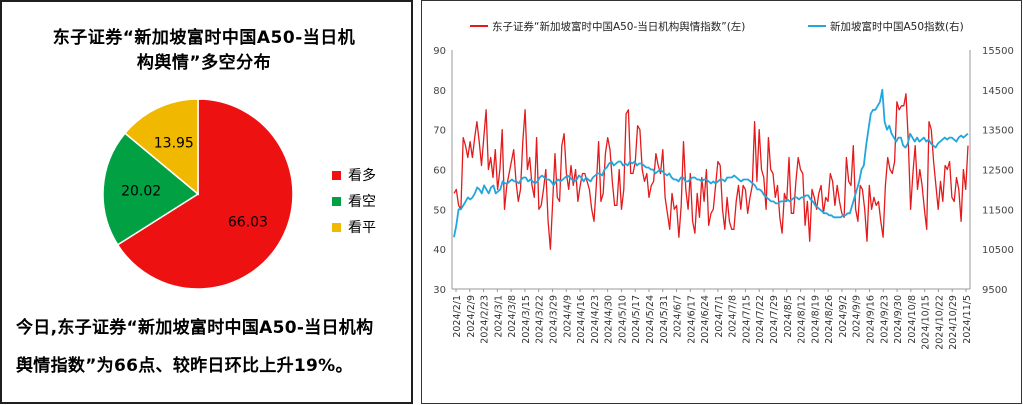  Describe the element at coordinates (733, 316) in the screenshot. I see `x-tick-label-20: 2024/7/8` at that location.